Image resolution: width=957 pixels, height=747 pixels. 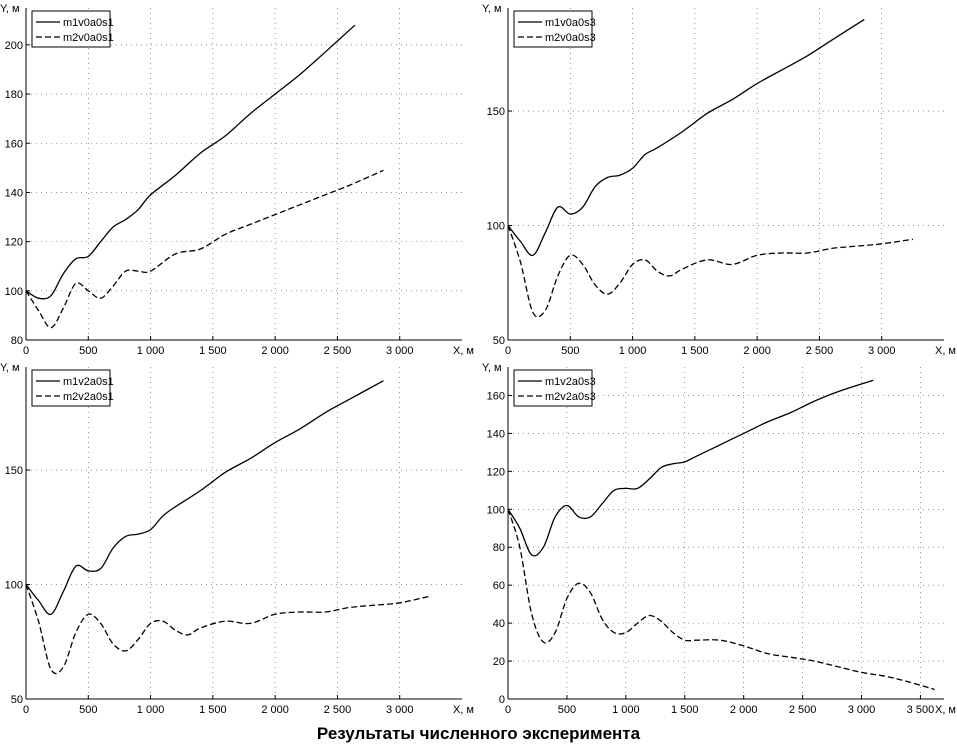 I want to click on series-line-m2v0a0s1, so click(x=204, y=249).